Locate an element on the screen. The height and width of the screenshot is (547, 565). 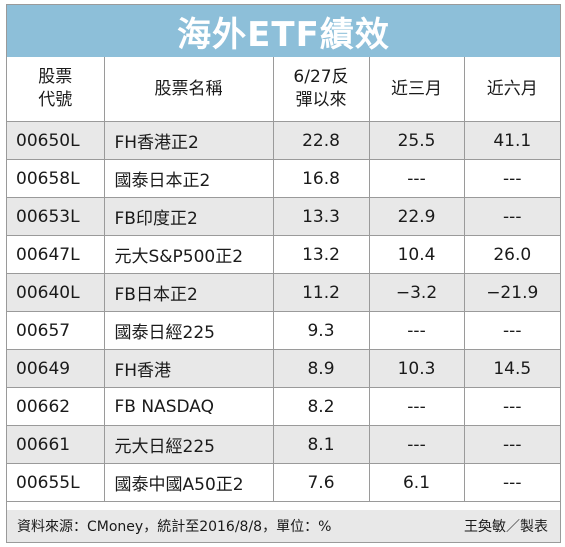
header-code: 股票 代號 is located at coordinates (56, 89).